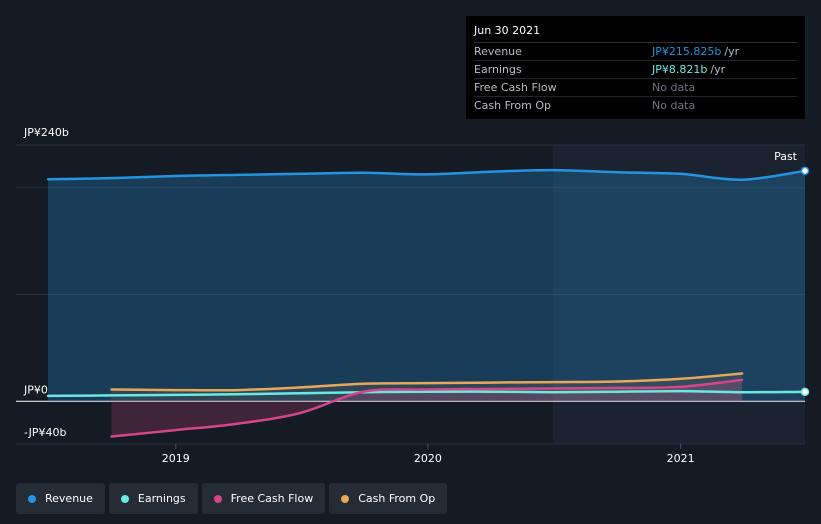  I want to click on revenue-end-marker, so click(805, 171).